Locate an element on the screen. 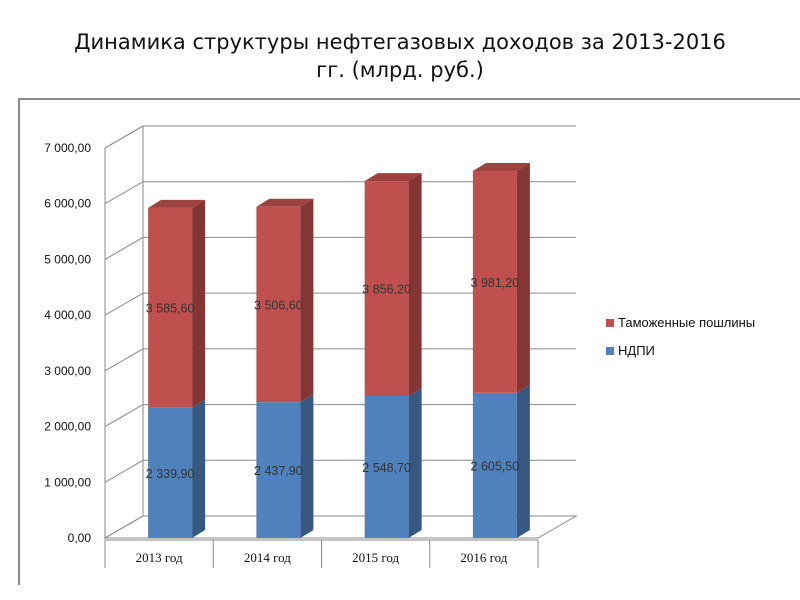 The width and height of the screenshot is (800, 600). x-tick-label: 2014 год is located at coordinates (267, 557).